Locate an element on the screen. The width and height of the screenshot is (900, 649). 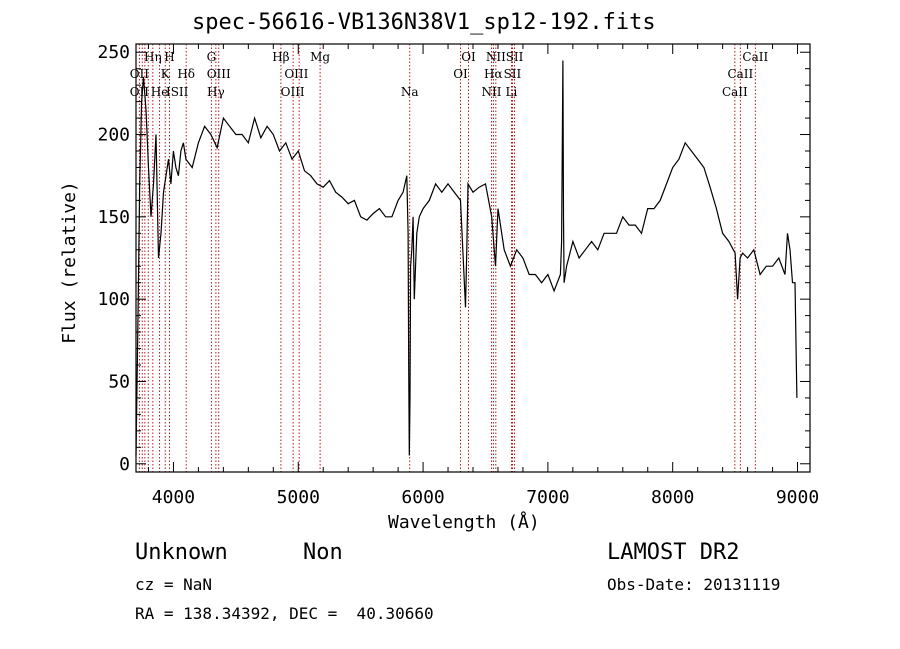
y-tick-label: 200 is located at coordinates (113, 135).